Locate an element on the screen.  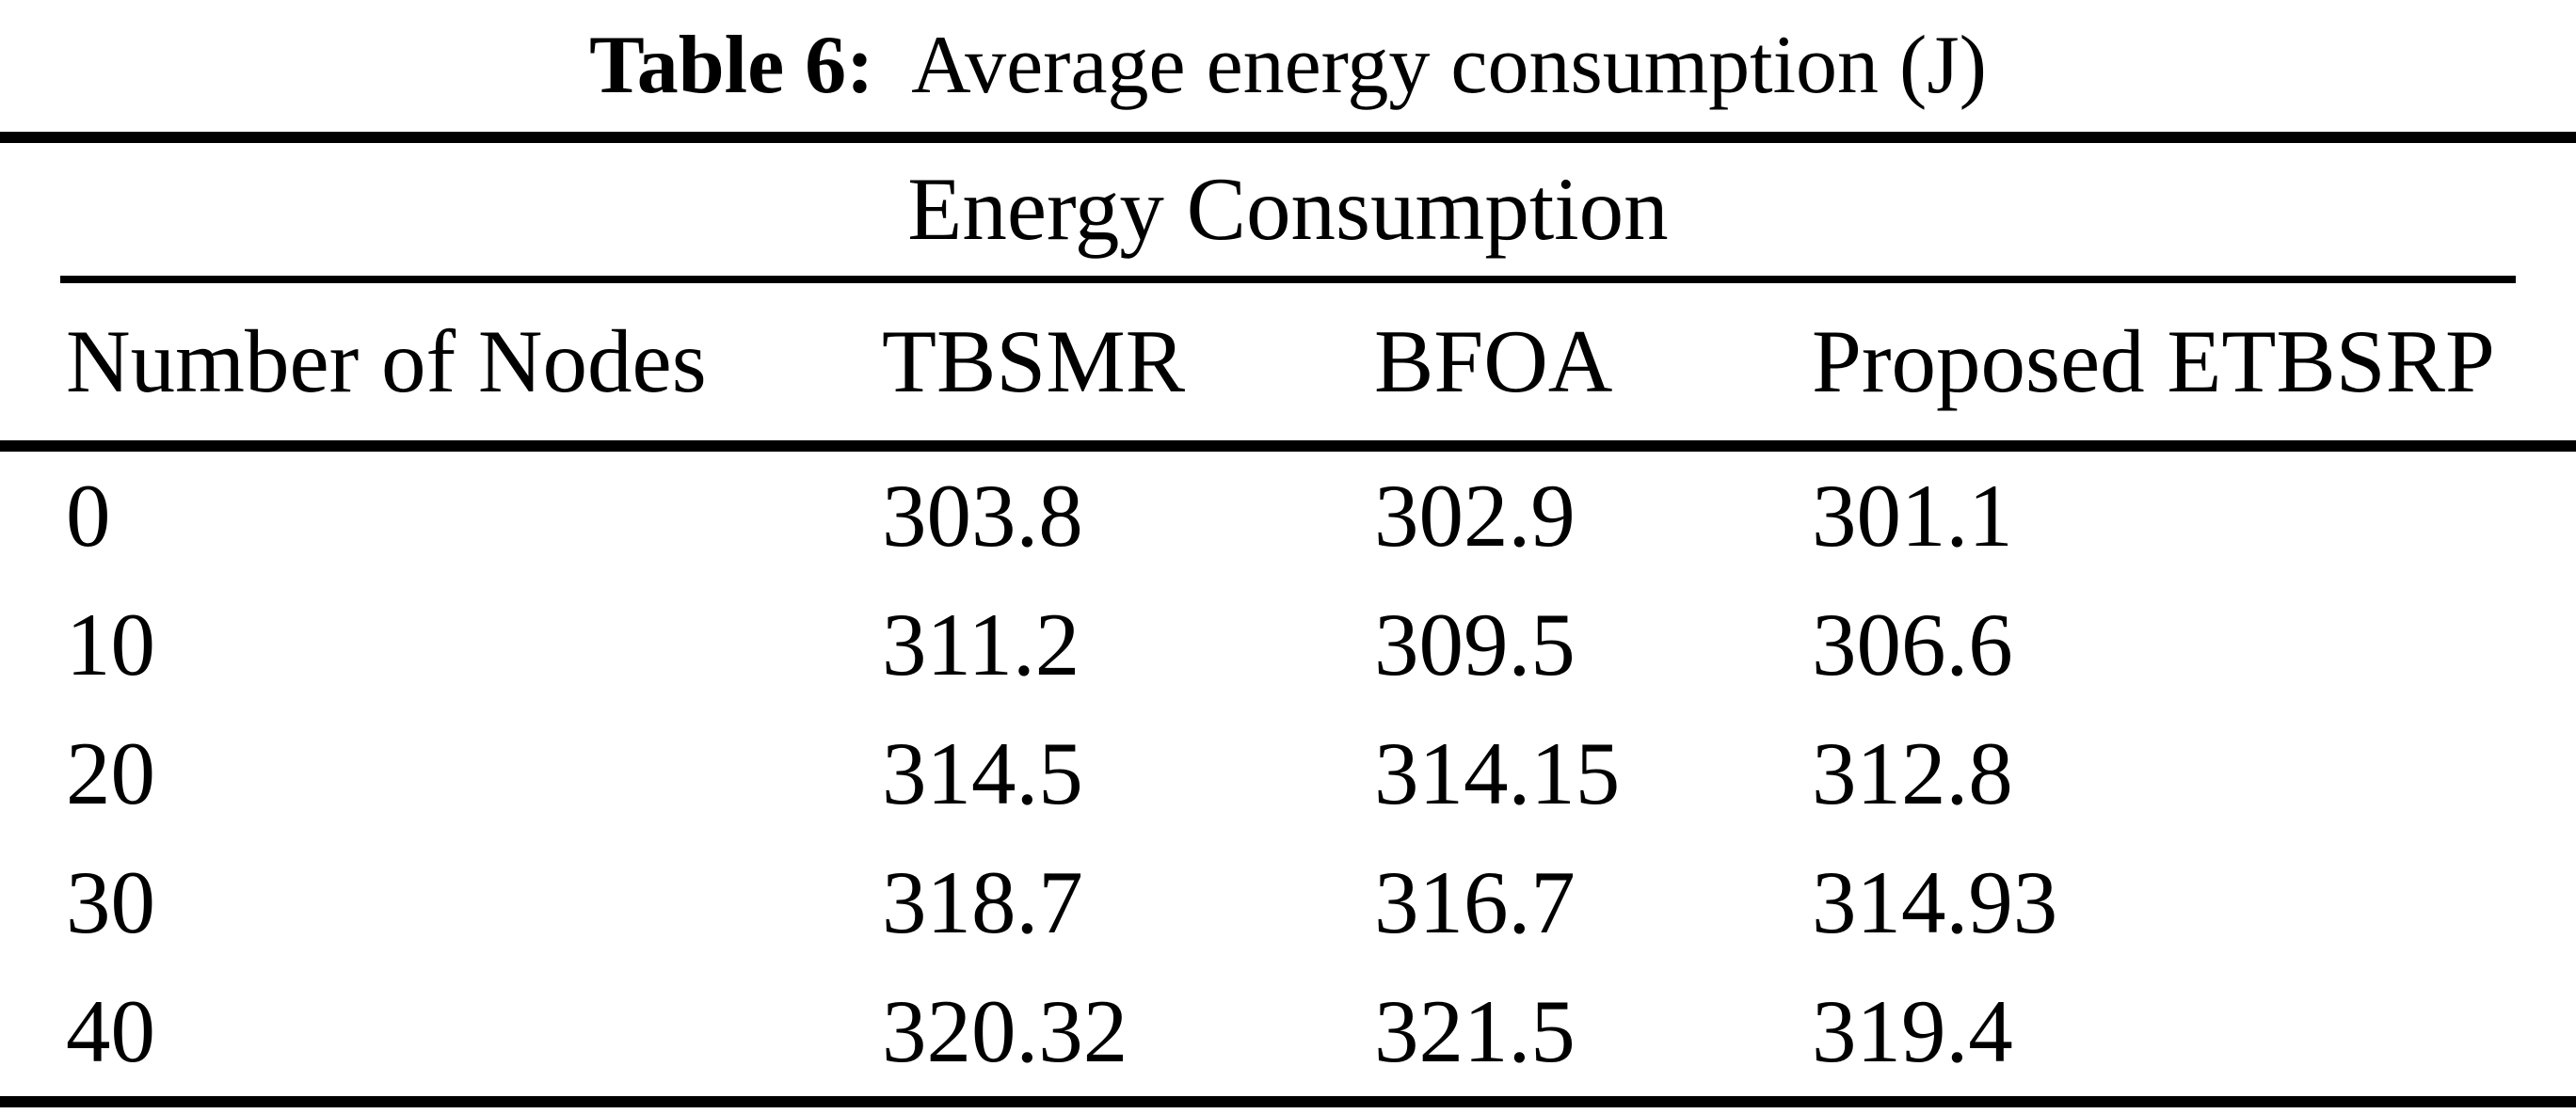
table-row: 40 320.32 321.5 319.4 is located at coordinates (1288, 1031).